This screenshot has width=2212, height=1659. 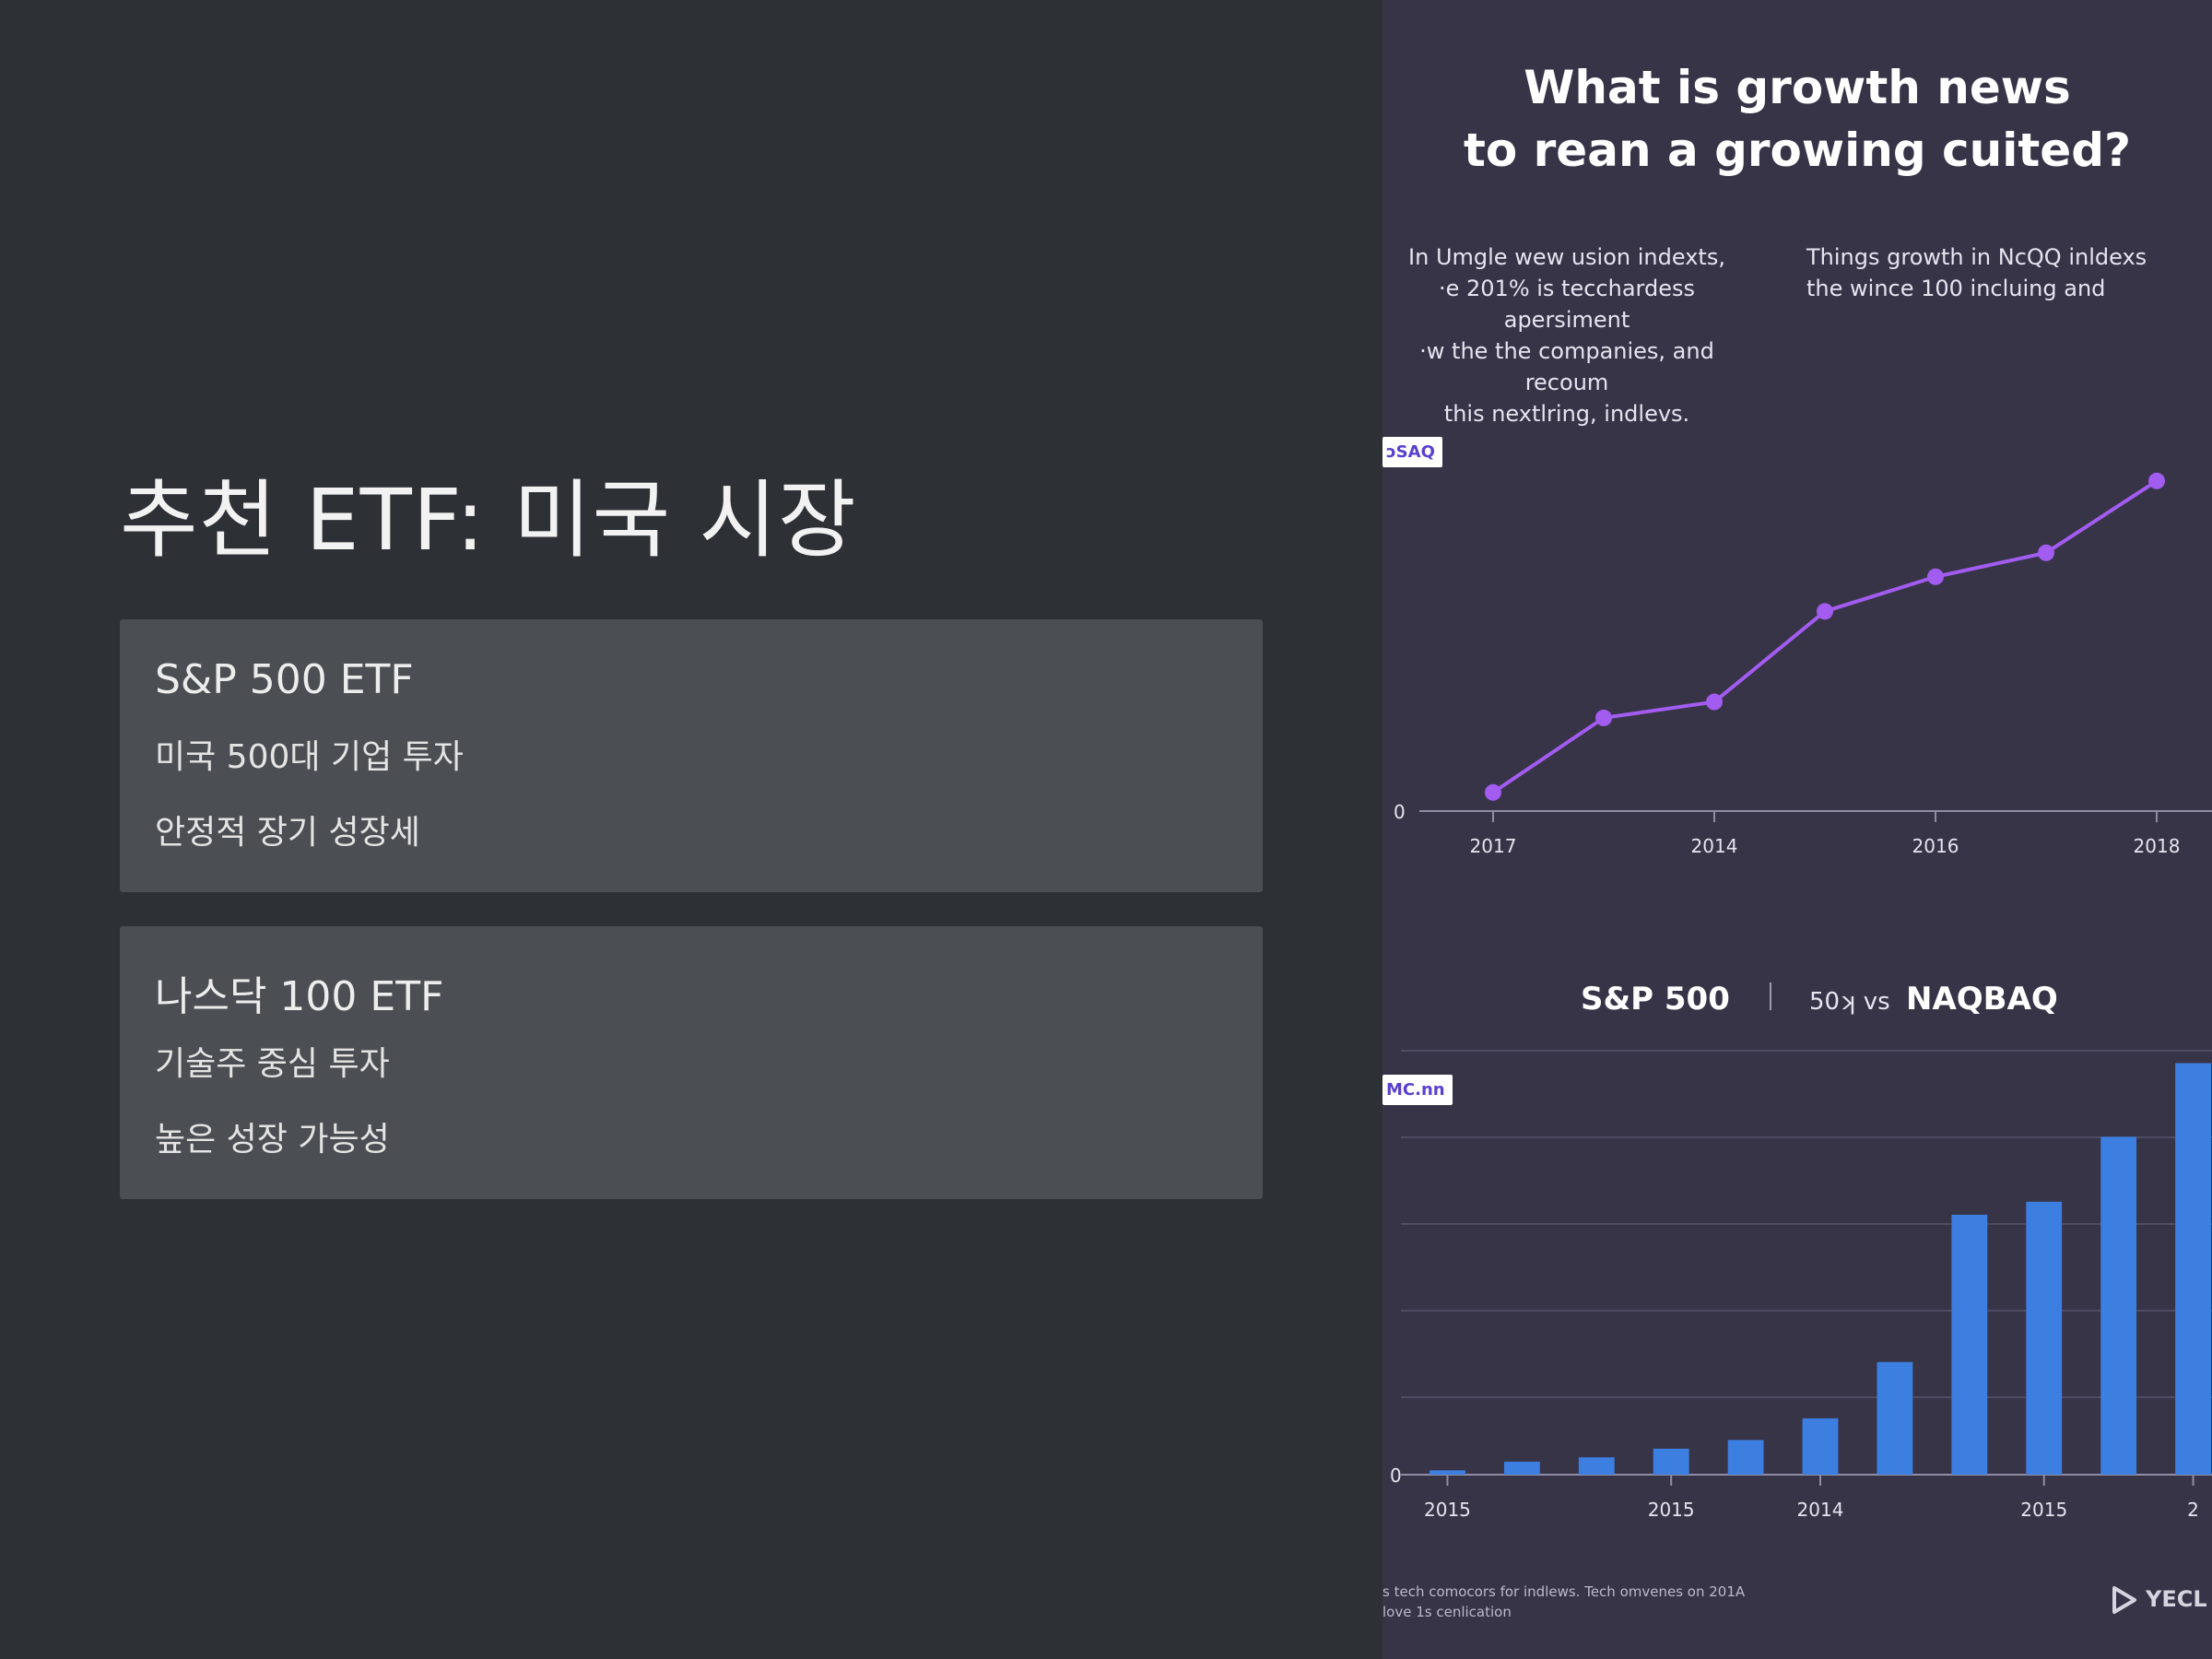 I want to click on infographic-title: to rean a growing cuited?, so click(x=1797, y=150).